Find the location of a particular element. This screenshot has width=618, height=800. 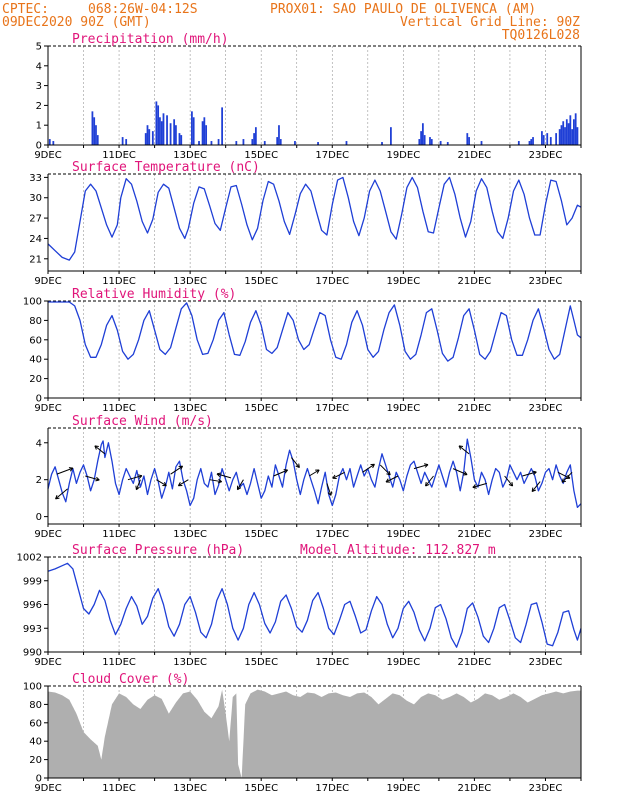

y-tick-label: 990 is located at coordinates (32, 653).